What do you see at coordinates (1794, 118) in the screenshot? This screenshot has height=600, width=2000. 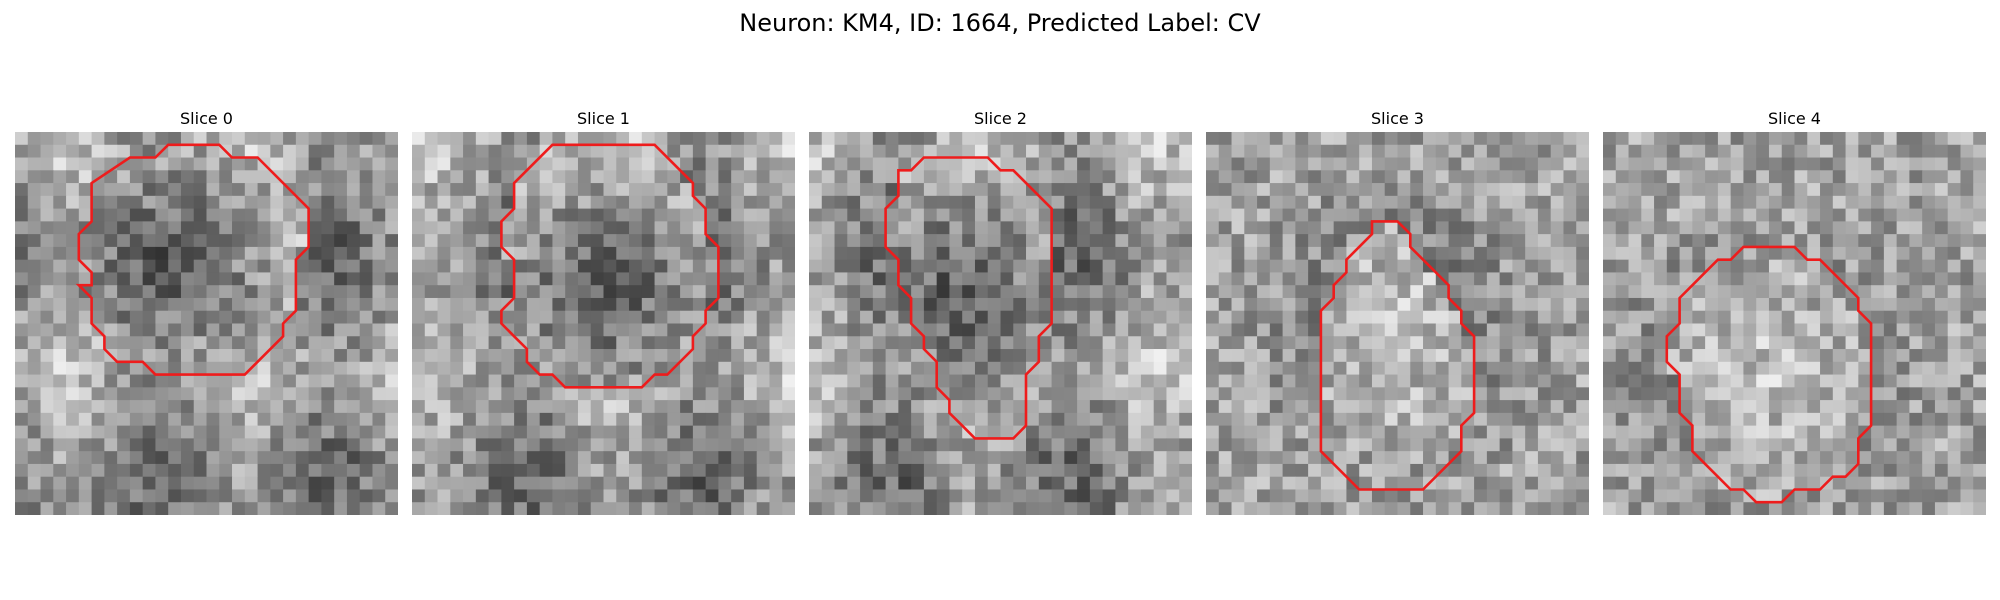 I see `slice-title: Slice 4` at bounding box center [1794, 118].